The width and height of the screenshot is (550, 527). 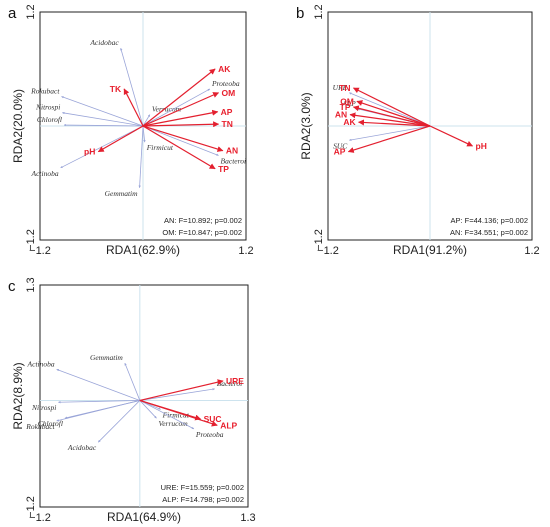 What do you see at coordinates (349, 122) in the screenshot?
I see `env-label-b-4: AK` at bounding box center [349, 122].